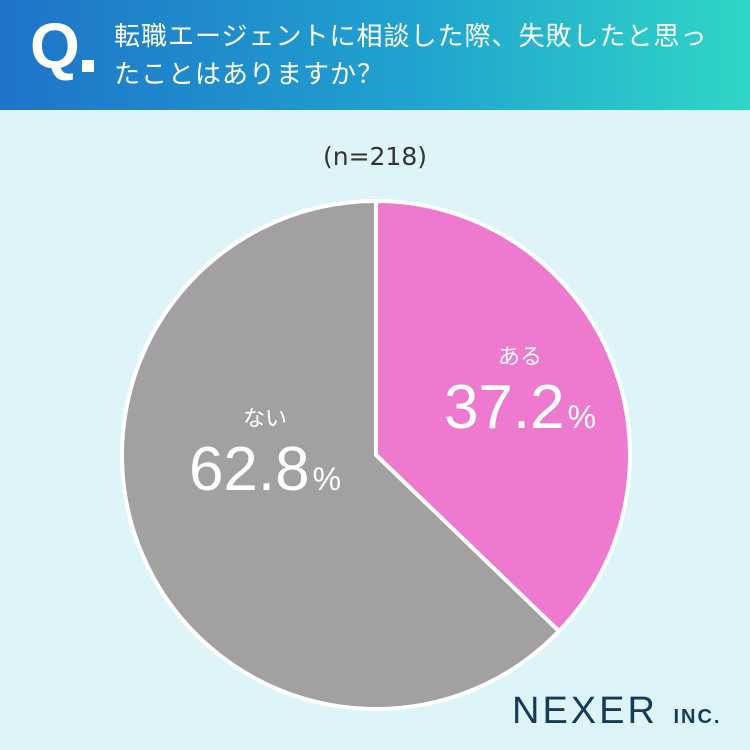  What do you see at coordinates (504, 407) in the screenshot?
I see `slice-value-aru: 37.2` at bounding box center [504, 407].